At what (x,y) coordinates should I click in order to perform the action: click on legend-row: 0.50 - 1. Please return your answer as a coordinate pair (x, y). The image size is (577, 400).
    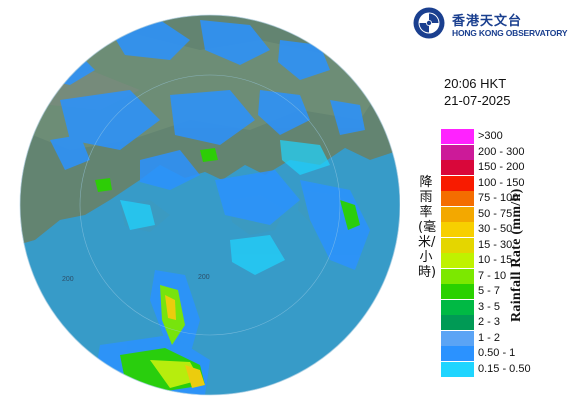
    Looking at the image, I should click on (508, 353).